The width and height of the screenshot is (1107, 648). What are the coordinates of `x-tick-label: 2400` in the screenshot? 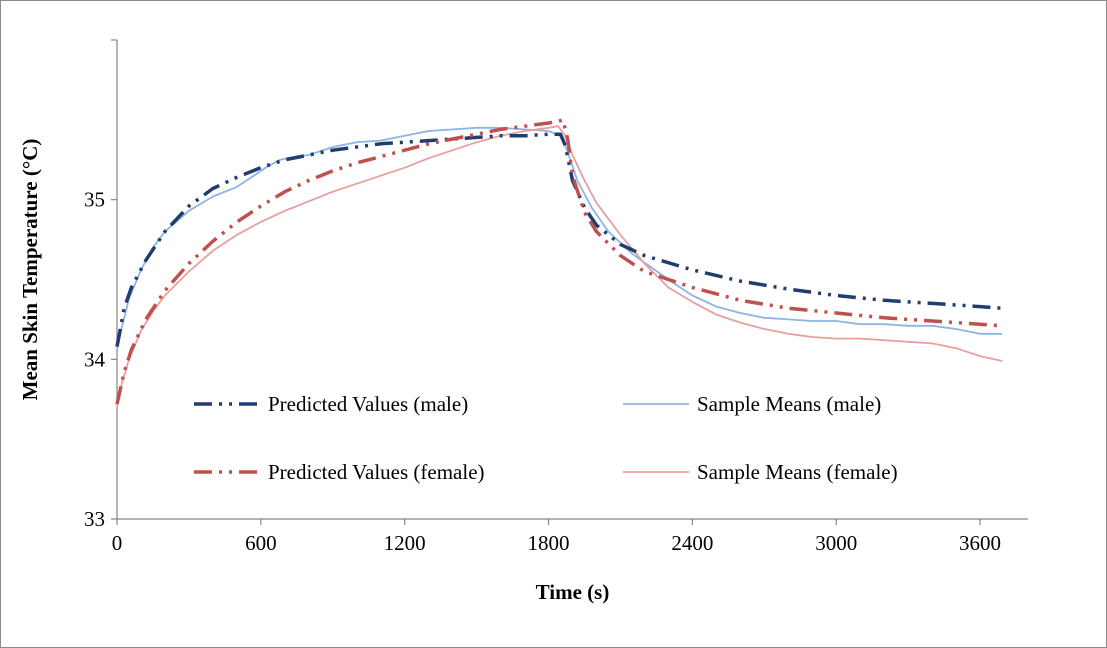 It's located at (692, 543).